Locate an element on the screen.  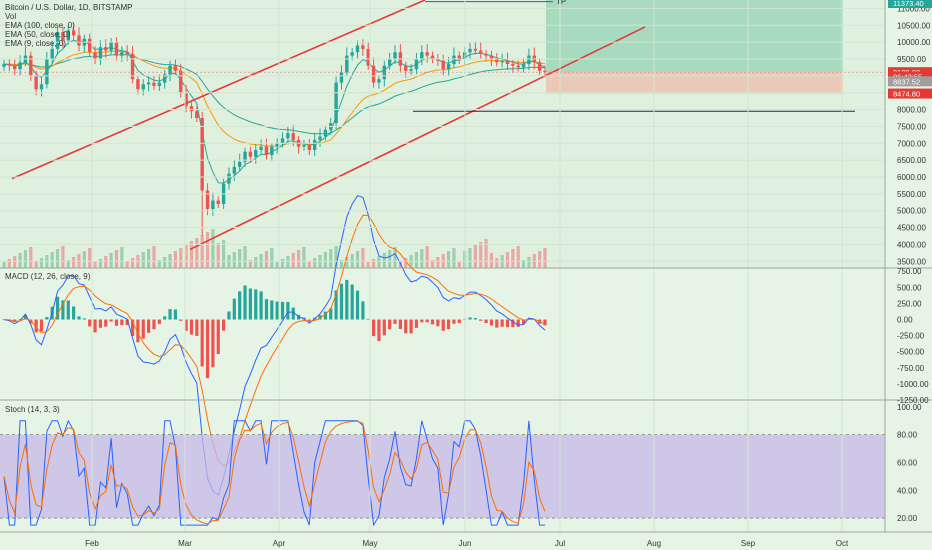
x-tick-label: May is located at coordinates (369, 543).